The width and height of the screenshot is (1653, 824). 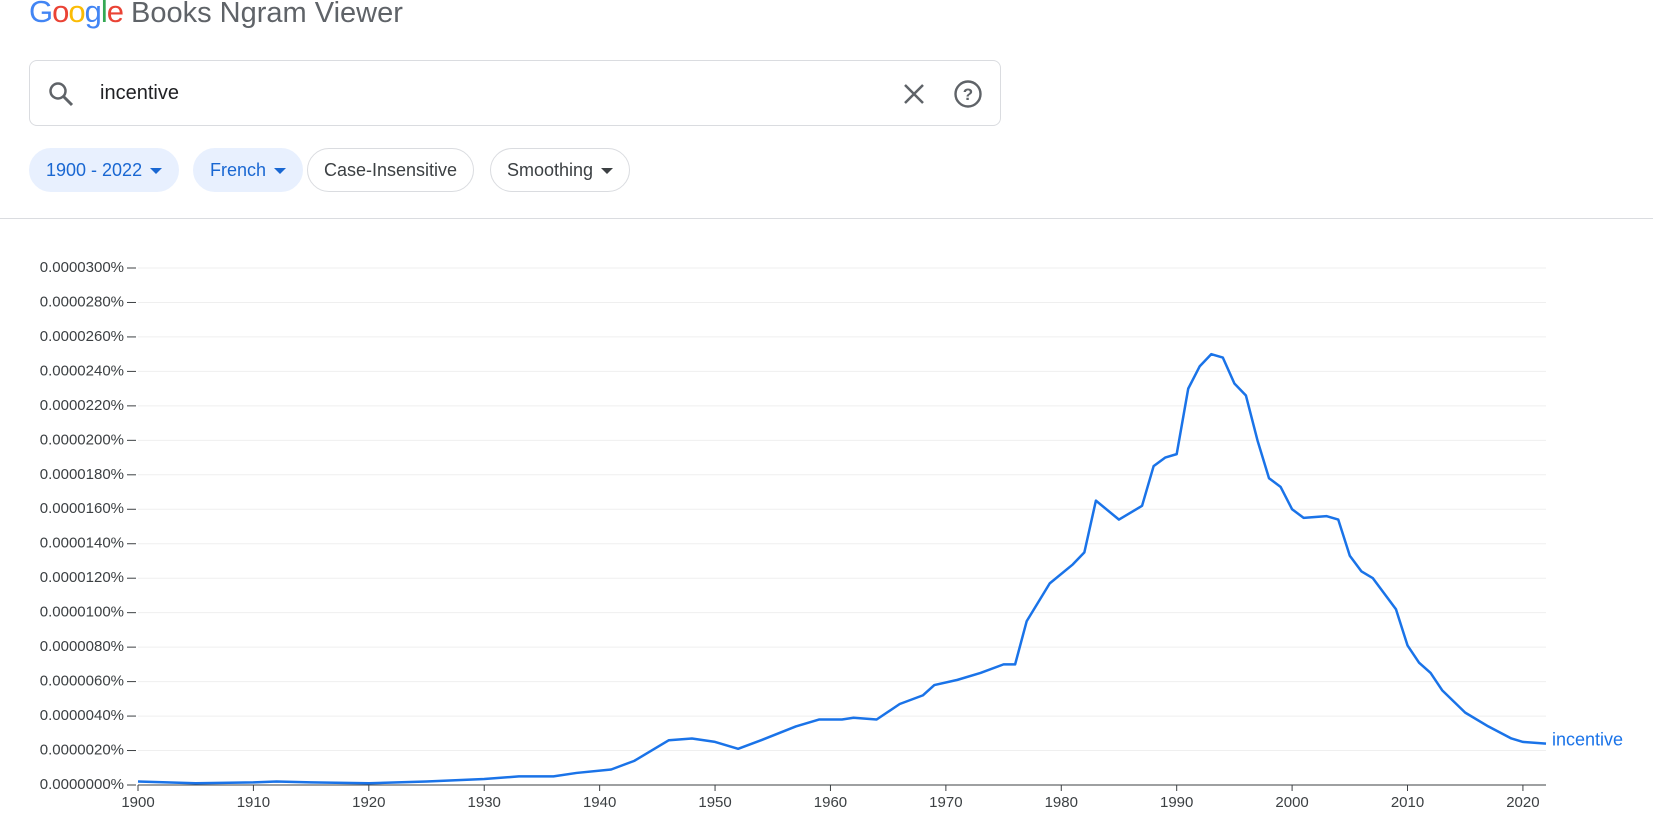 What do you see at coordinates (515, 93) in the screenshot?
I see `search-box: incentive ?` at bounding box center [515, 93].